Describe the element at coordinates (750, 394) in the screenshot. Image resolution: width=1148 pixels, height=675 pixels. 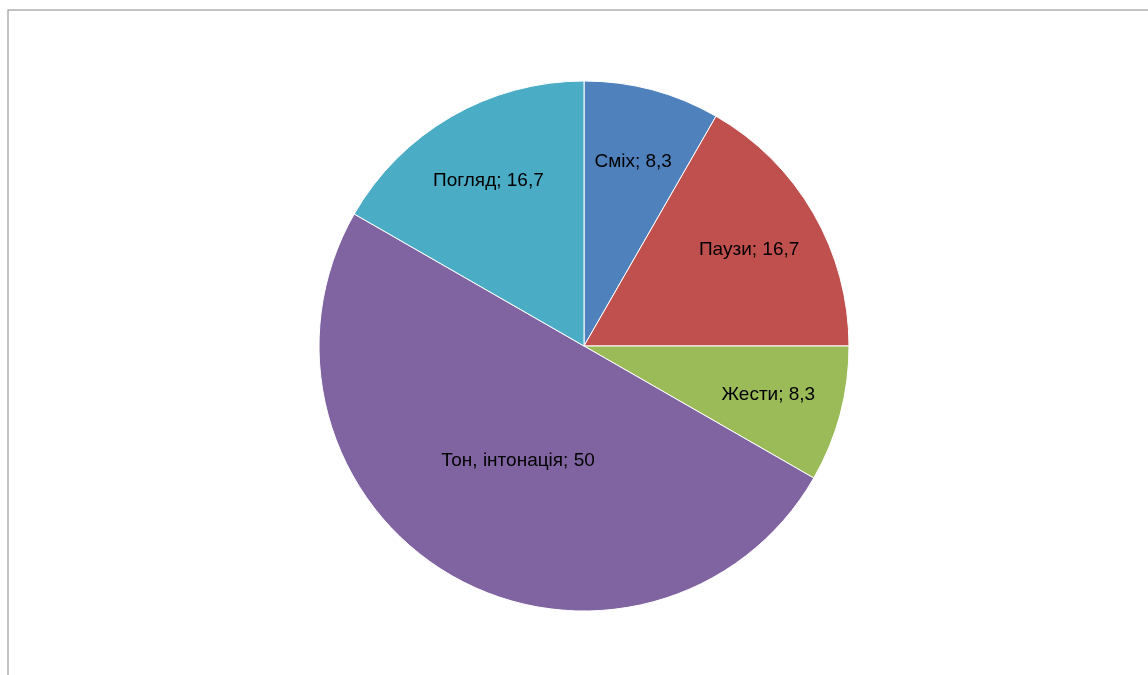
I see `slice-label: Жести` at that location.